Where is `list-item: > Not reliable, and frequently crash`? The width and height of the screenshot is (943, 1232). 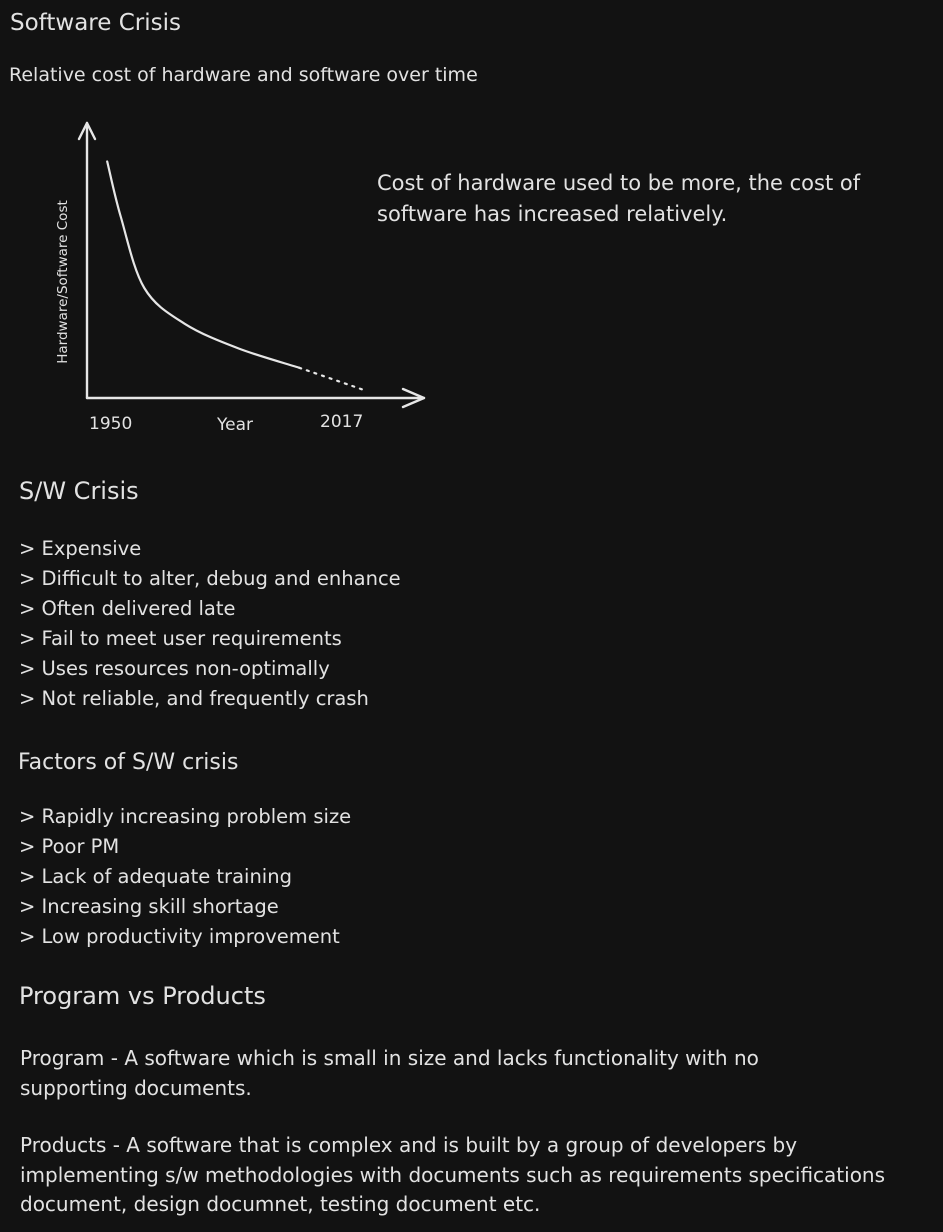
list-item: > Not reliable, and frequently crash is located at coordinates (194, 698).